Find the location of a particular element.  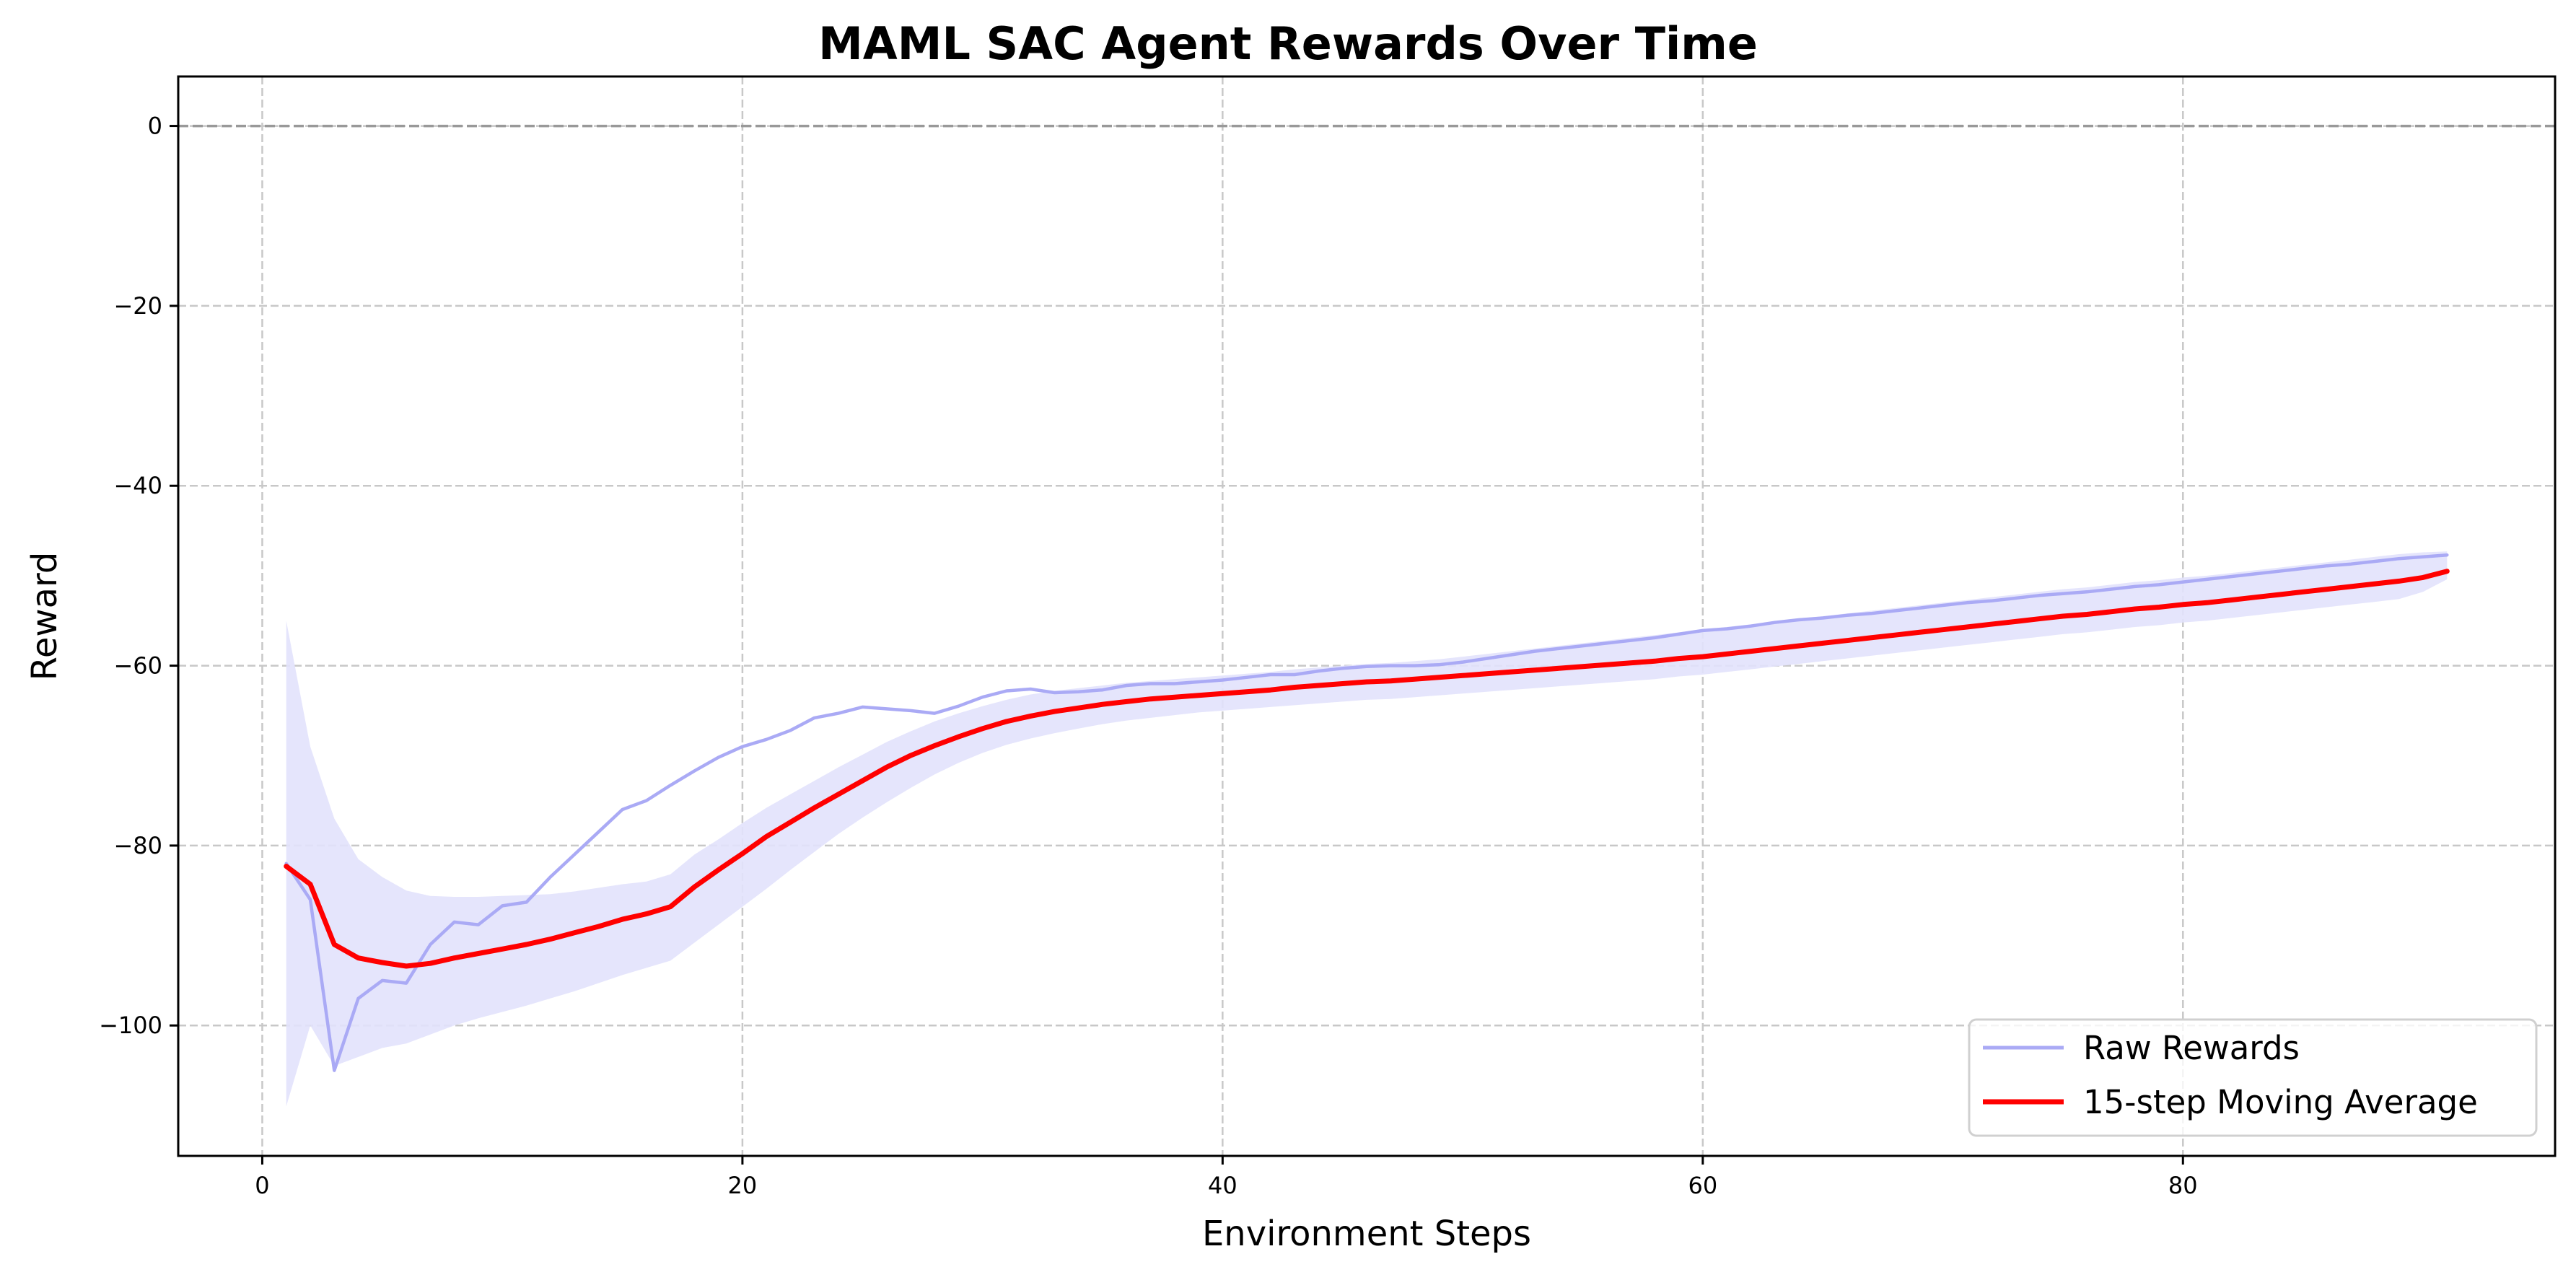

y-tick-label: −20 is located at coordinates (137, 306).